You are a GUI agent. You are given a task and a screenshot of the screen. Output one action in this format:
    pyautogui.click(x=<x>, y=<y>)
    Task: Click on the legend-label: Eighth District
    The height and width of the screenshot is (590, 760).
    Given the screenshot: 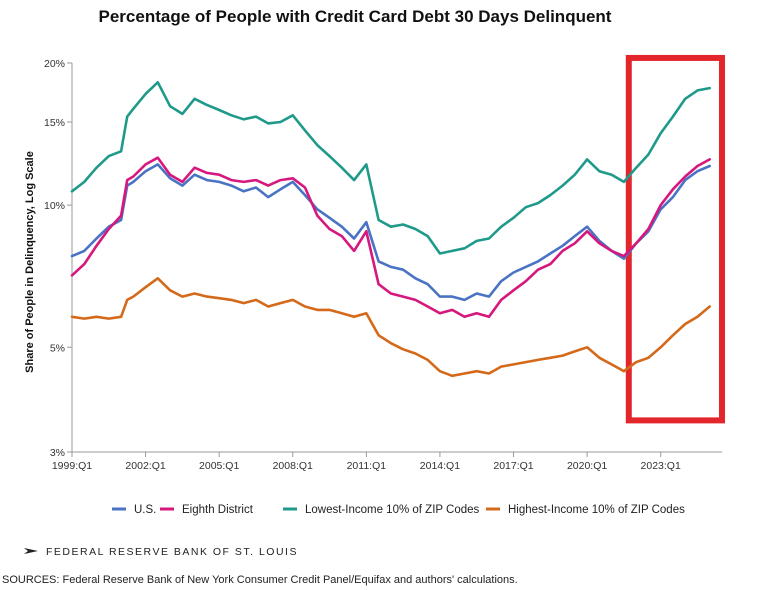 What is the action you would take?
    pyautogui.click(x=218, y=510)
    